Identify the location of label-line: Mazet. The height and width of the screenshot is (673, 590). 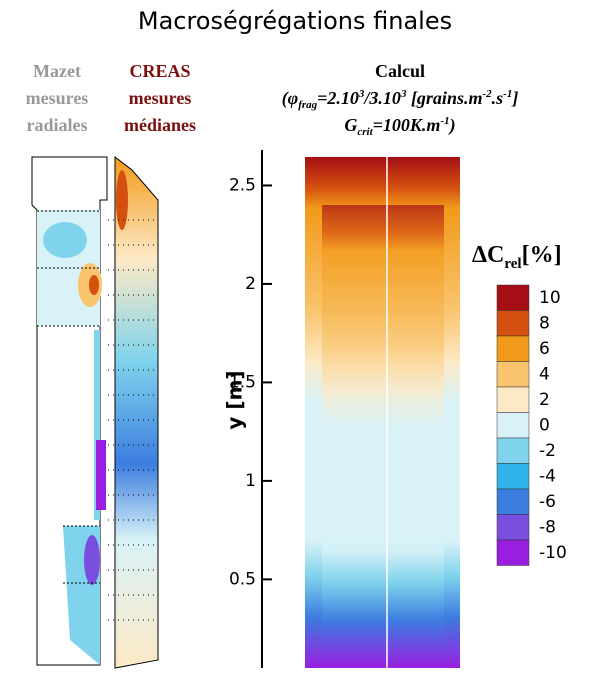
(57, 71).